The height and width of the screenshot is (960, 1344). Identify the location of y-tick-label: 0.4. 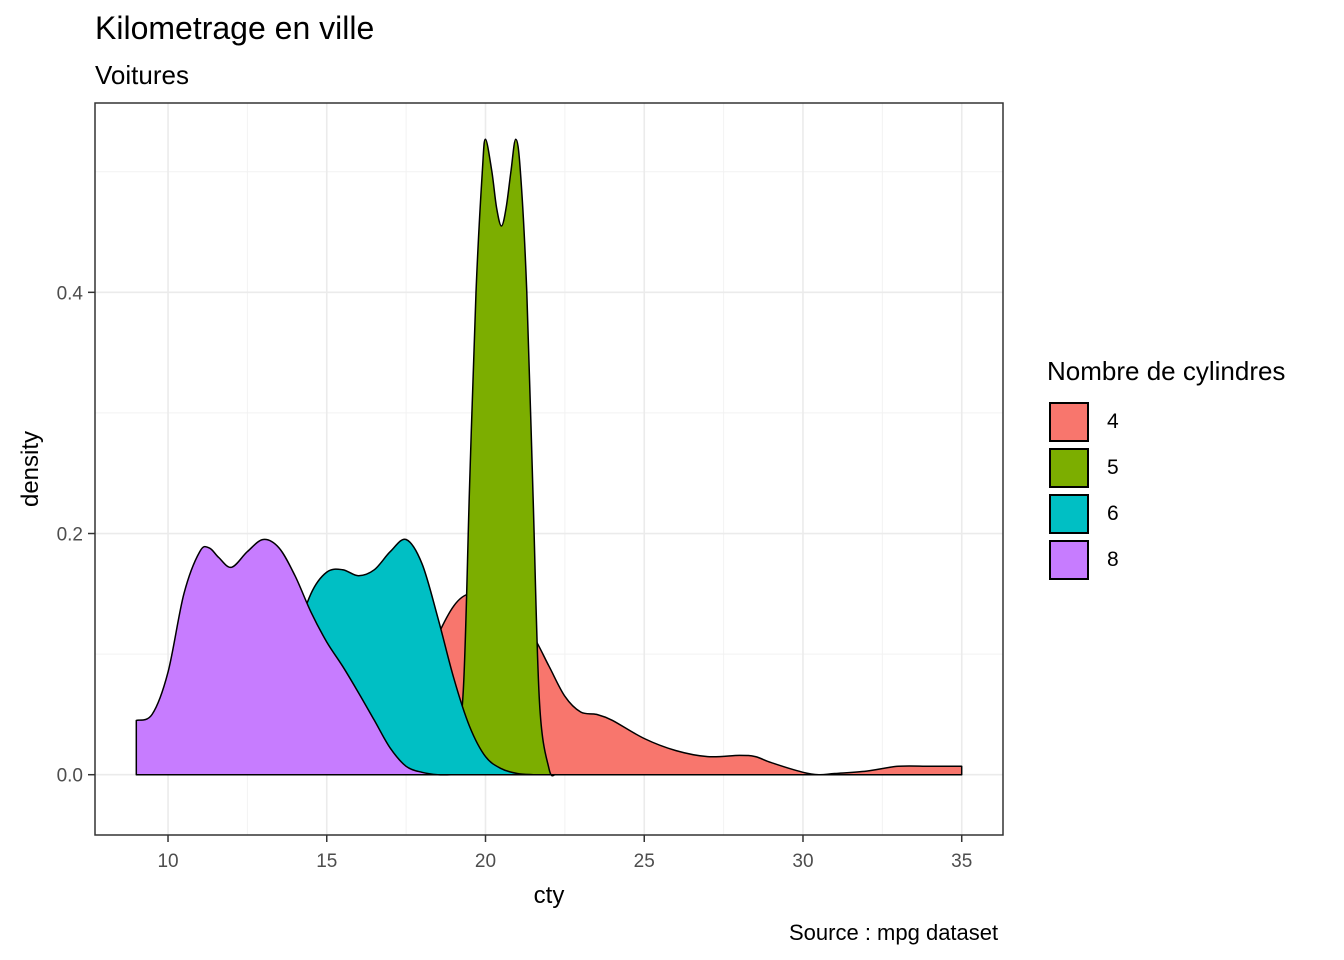
(70, 293).